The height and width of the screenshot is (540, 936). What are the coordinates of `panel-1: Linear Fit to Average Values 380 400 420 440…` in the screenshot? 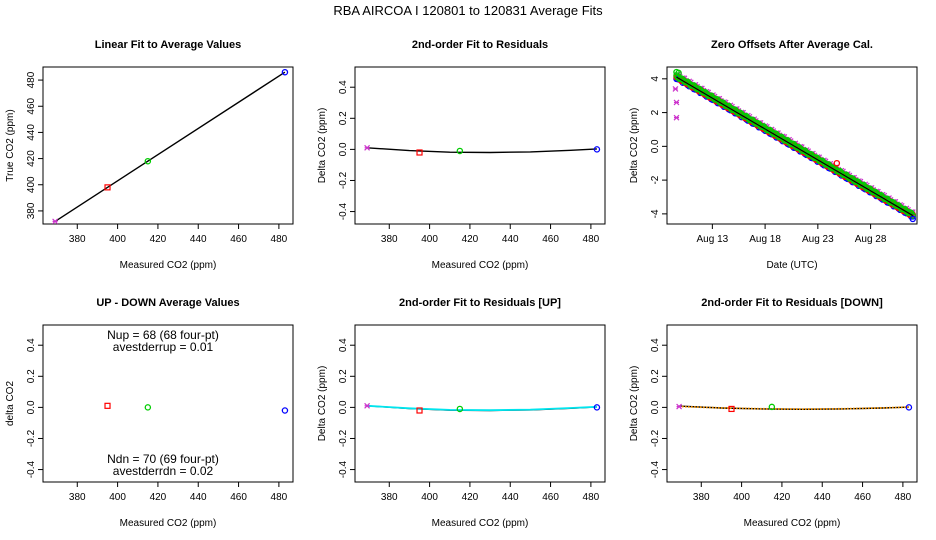 It's located at (149, 155).